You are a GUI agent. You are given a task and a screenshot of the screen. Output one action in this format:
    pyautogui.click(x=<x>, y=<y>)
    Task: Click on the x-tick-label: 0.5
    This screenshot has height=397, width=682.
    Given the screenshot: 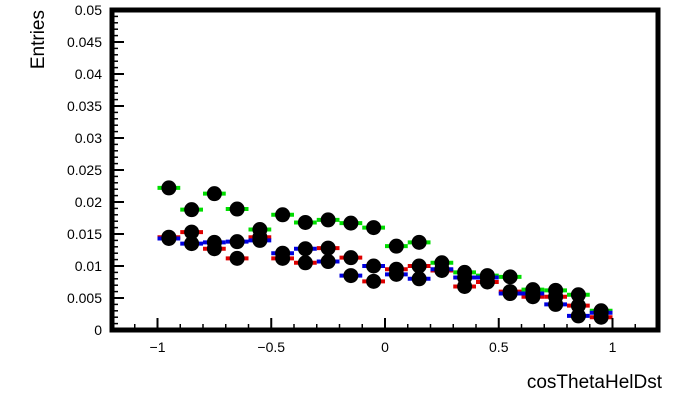 What is the action you would take?
    pyautogui.click(x=499, y=347)
    